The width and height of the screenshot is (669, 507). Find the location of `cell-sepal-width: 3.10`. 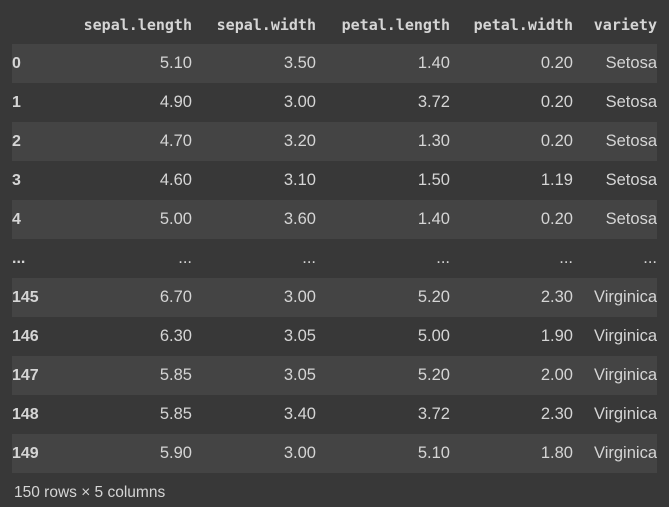

cell-sepal-width: 3.10 is located at coordinates (299, 180).